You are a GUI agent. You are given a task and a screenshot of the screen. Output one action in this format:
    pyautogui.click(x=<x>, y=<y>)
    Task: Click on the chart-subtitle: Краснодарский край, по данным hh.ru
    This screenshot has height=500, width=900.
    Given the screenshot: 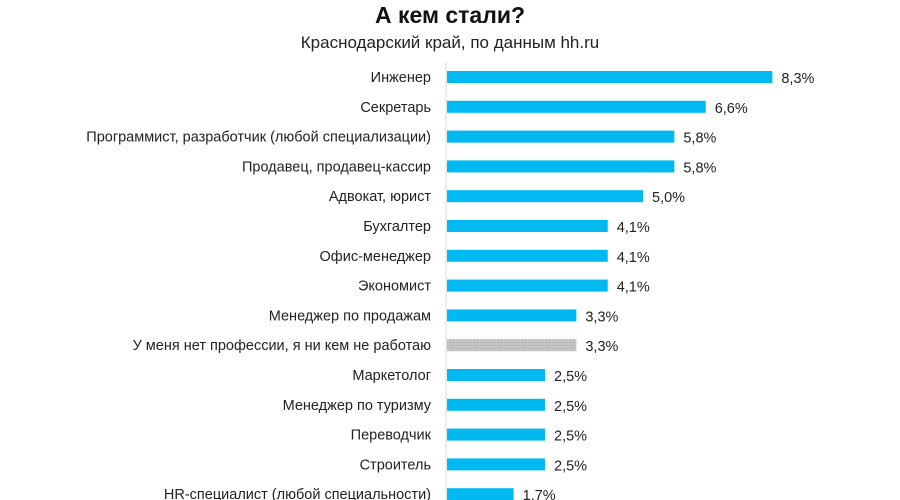 What is the action you would take?
    pyautogui.click(x=450, y=42)
    